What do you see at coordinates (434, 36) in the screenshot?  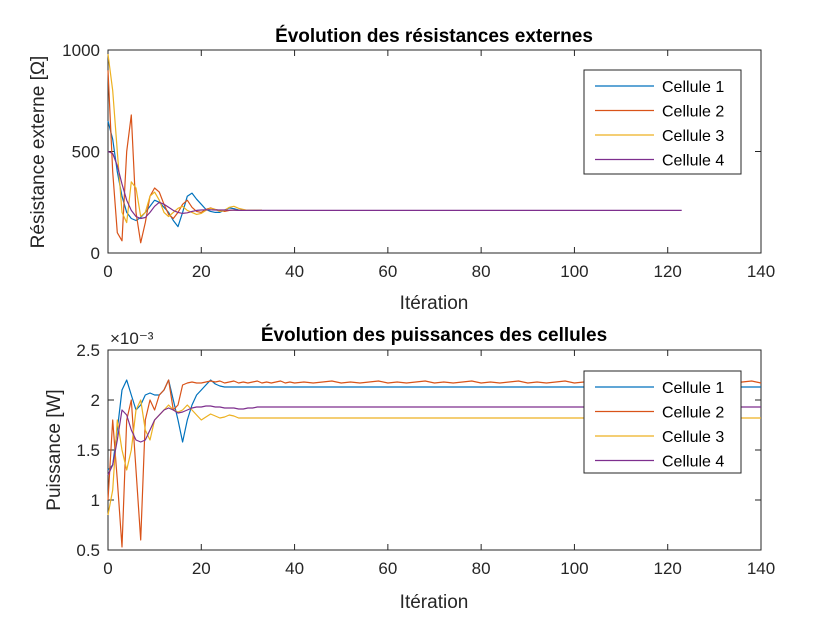 I see `chart-title: Évolution des résistances externes` at bounding box center [434, 36].